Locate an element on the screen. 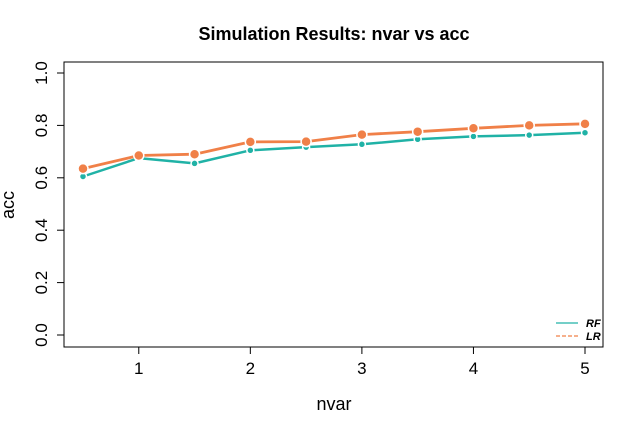 Image resolution: width=638 pixels, height=427 pixels. legend-label: RF is located at coordinates (593, 324).